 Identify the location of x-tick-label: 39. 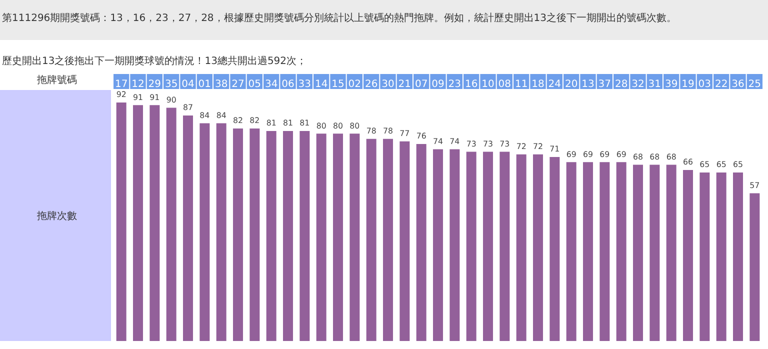
(671, 84).